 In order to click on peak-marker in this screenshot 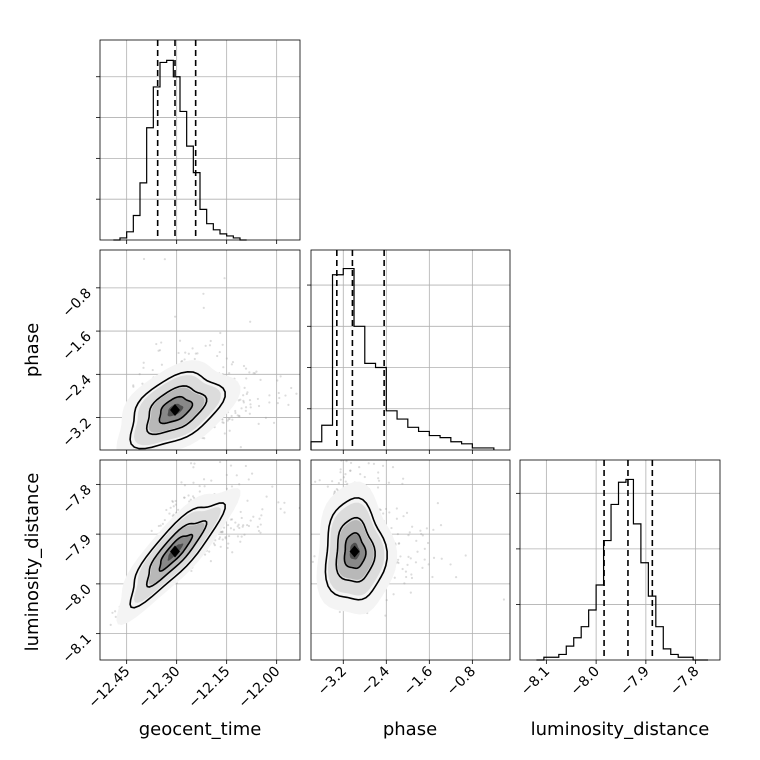, I will do `click(175, 551)`.